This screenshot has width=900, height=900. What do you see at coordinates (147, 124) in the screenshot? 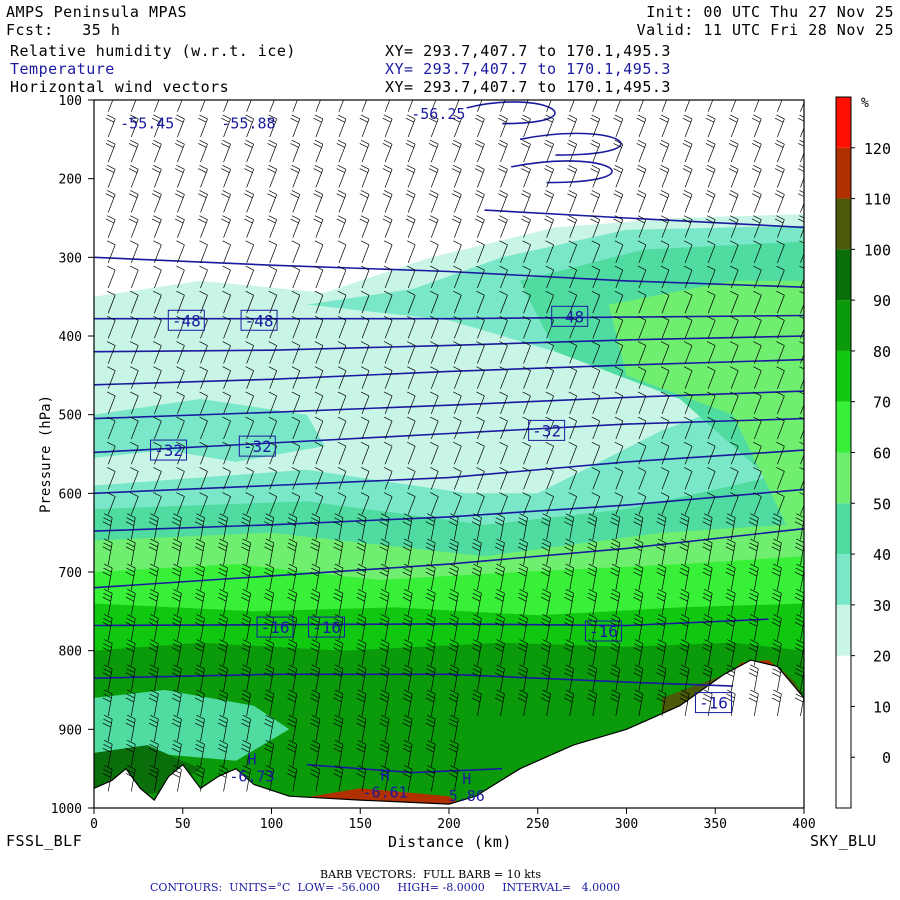
I see `extremum-value: -55.45` at bounding box center [147, 124].